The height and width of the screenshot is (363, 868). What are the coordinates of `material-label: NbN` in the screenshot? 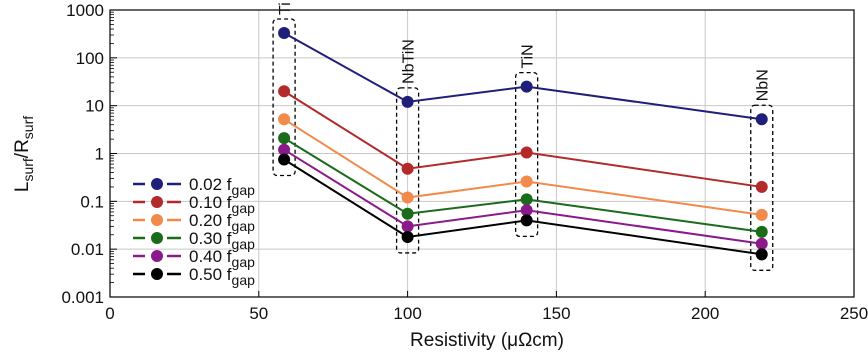 It's located at (763, 85).